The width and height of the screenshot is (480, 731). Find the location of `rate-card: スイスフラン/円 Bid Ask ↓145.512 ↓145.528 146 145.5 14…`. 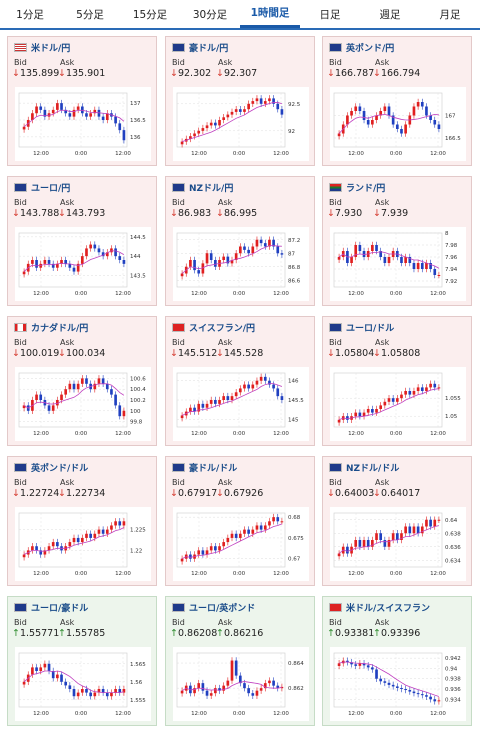

rate-card: スイスフラン/円 Bid Ask ↓145.512 ↓145.528 146 145.5 14… is located at coordinates (240, 381).